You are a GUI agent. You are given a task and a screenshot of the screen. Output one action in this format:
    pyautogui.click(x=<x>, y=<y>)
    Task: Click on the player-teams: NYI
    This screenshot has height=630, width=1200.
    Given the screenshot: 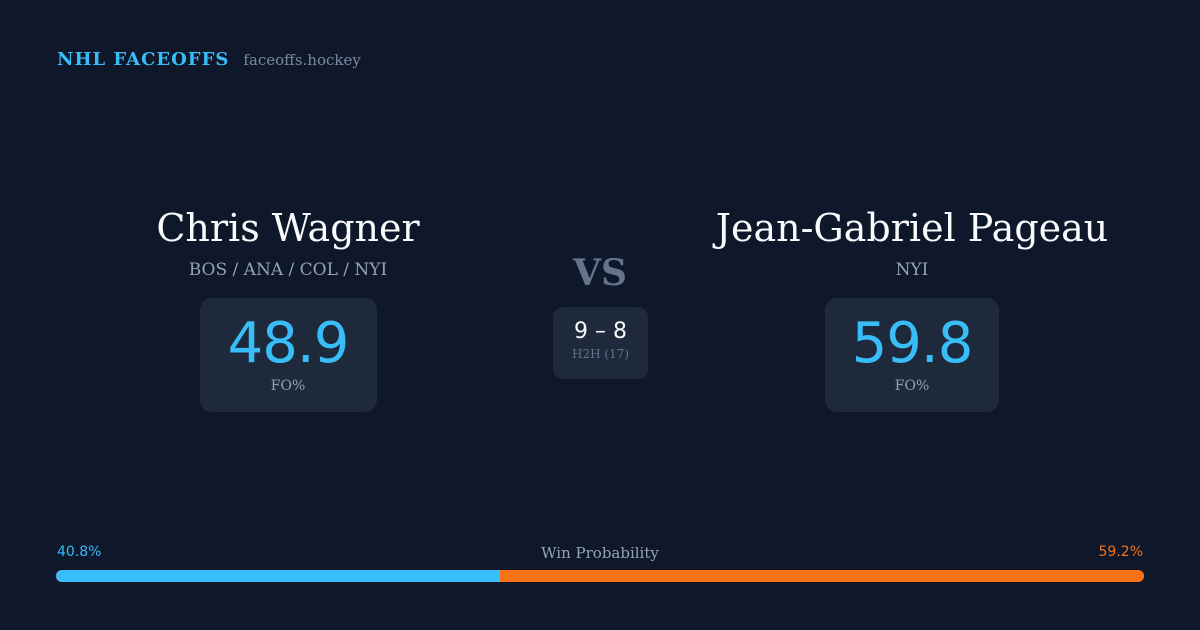 What is the action you would take?
    pyautogui.click(x=912, y=270)
    